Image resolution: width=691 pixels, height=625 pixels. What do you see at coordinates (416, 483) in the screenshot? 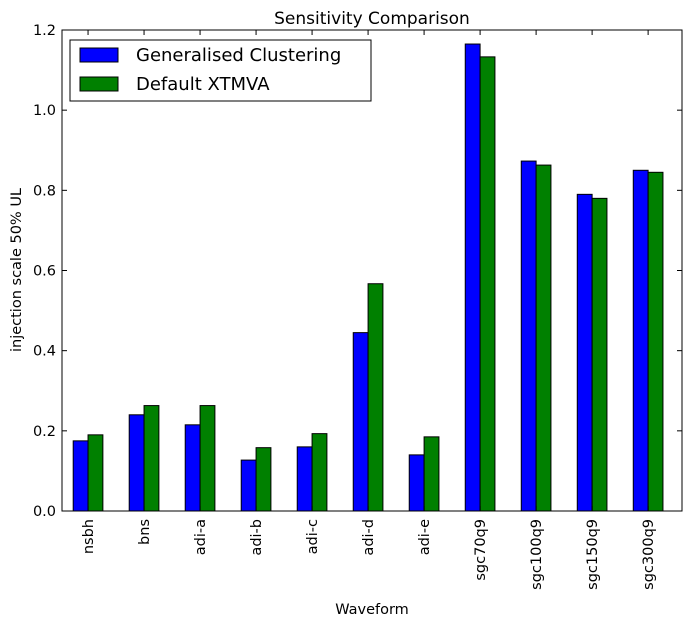
I see `bar-adi-e-s0` at bounding box center [416, 483].